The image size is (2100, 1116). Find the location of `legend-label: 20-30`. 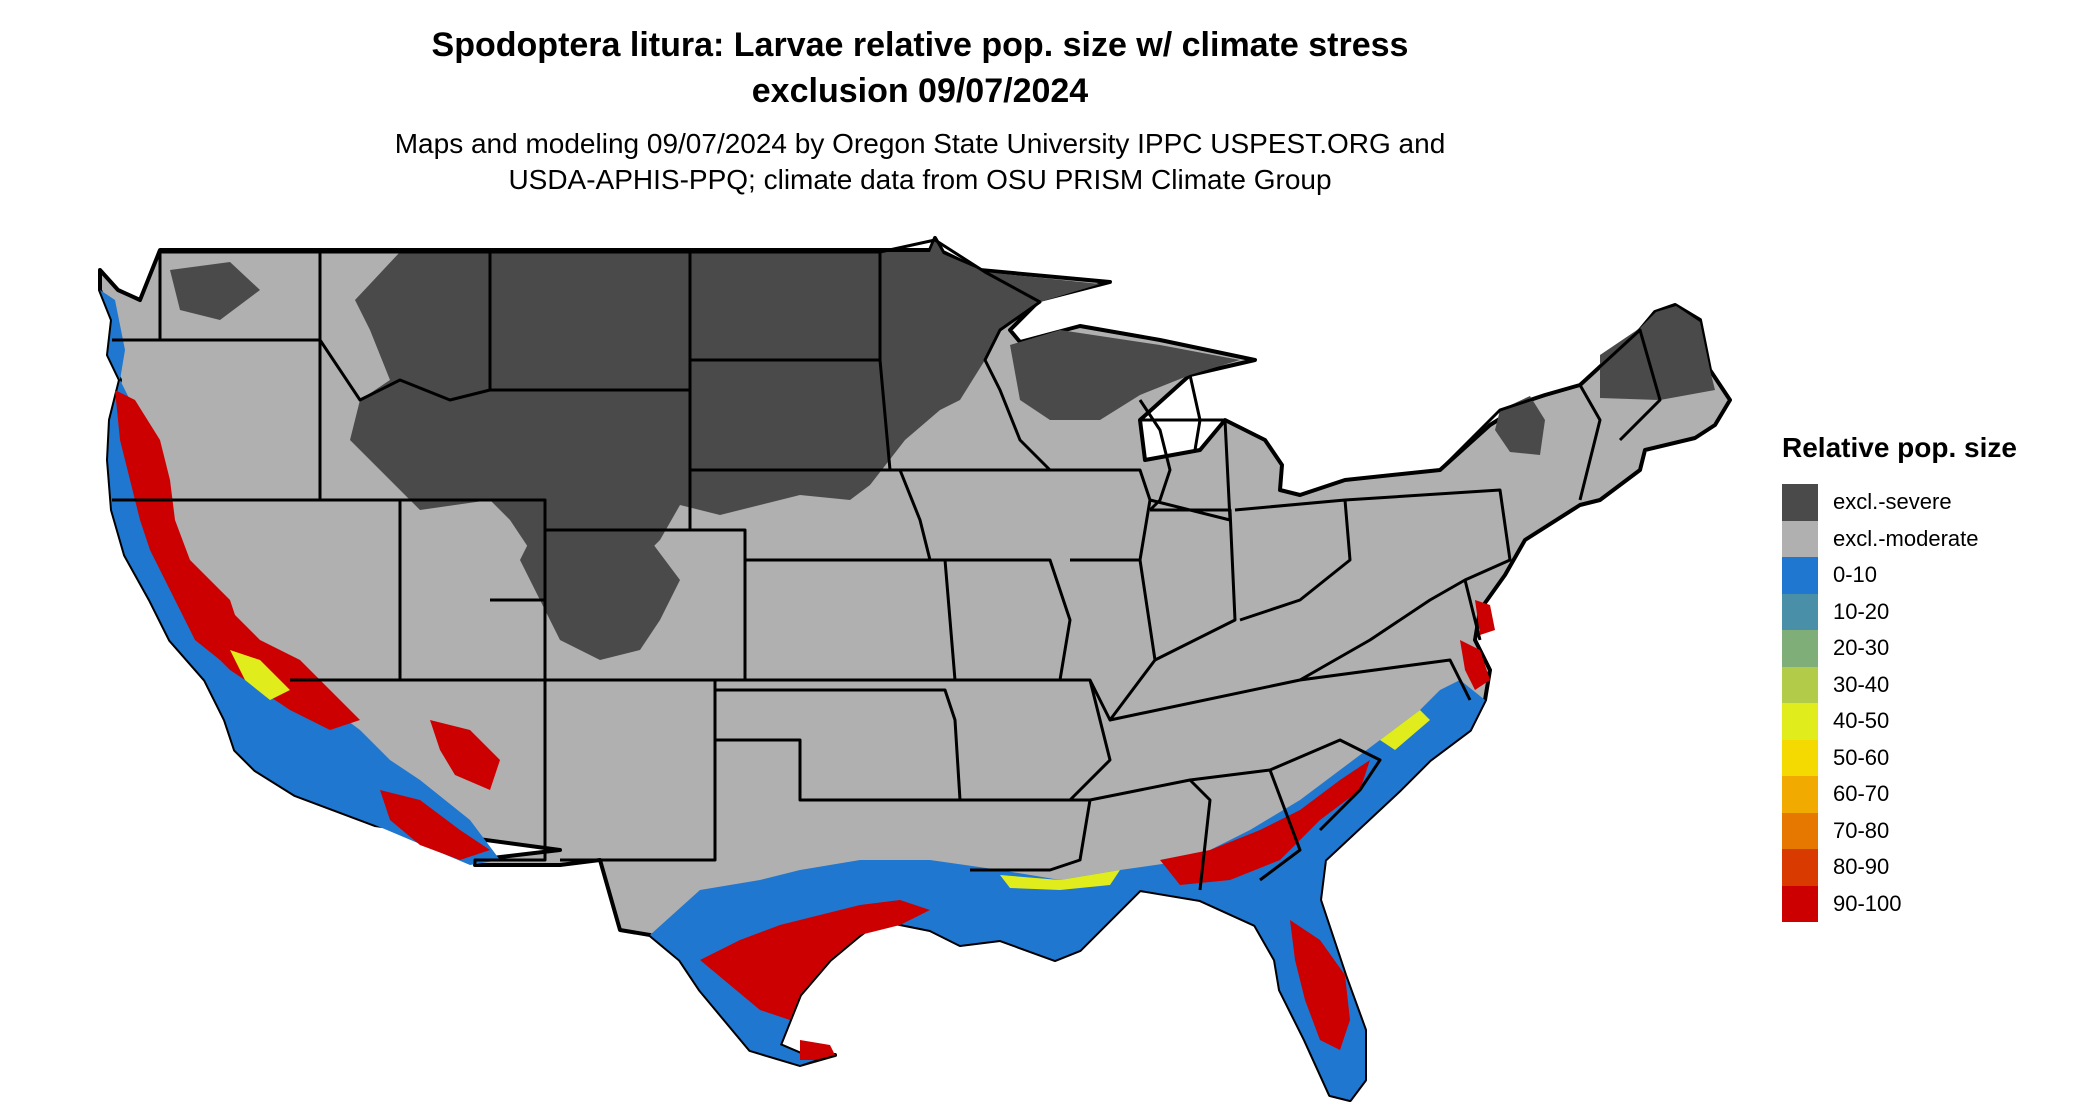

legend-label: 20-30 is located at coordinates (1861, 648).